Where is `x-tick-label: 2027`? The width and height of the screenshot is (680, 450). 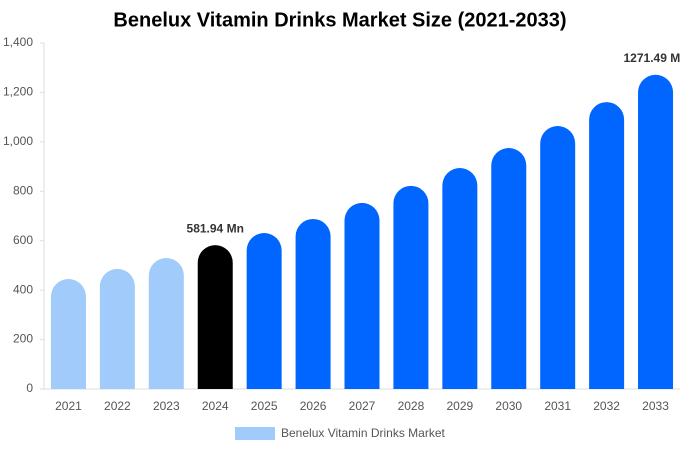 x-tick-label: 2027 is located at coordinates (362, 406).